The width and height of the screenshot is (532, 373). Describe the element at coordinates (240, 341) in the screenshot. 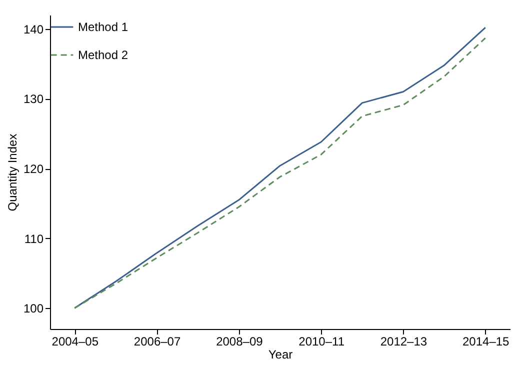

I see `x-tick-label: 2008–09` at that location.